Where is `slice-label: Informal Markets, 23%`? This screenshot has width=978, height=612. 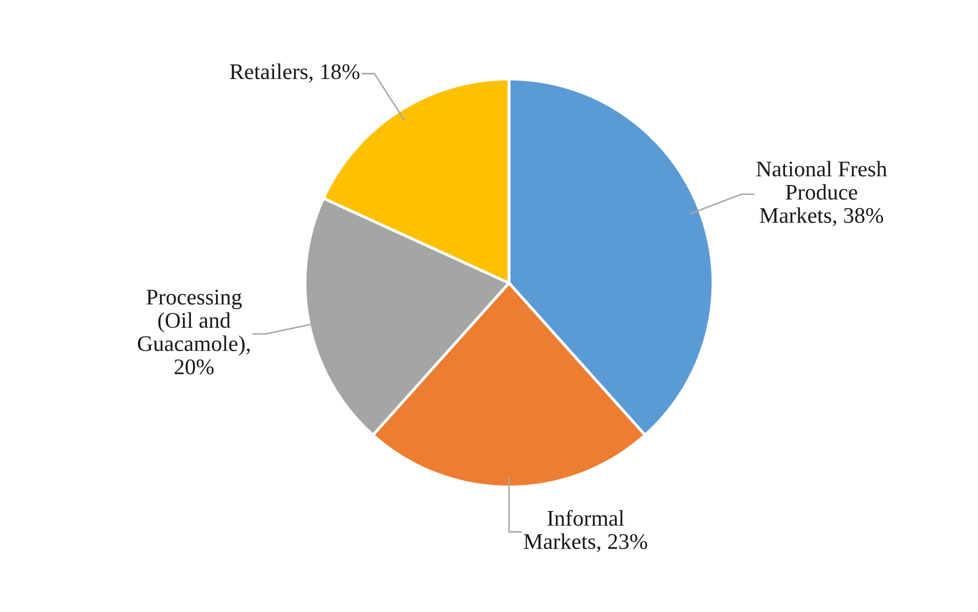
slice-label: Informal Markets, 23% is located at coordinates (586, 531).